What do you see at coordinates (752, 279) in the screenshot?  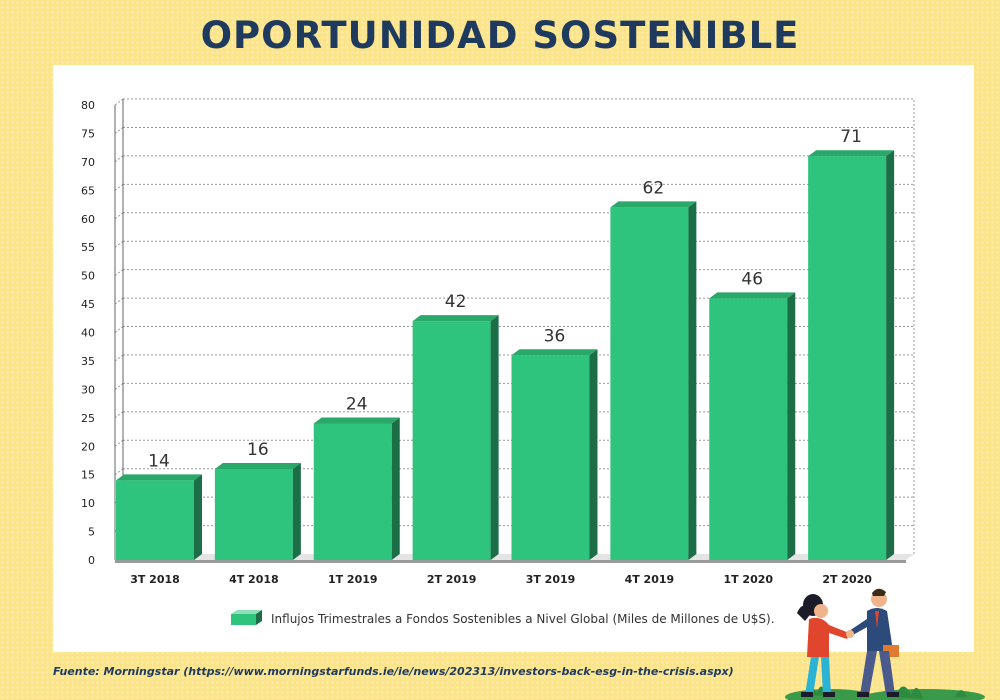 I see `data-label: 46` at bounding box center [752, 279].